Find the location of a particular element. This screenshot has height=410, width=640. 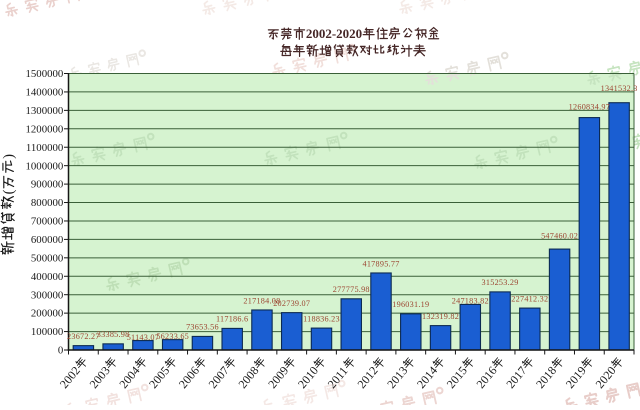

svg-text: 117186.6 is located at coordinates (232, 319).